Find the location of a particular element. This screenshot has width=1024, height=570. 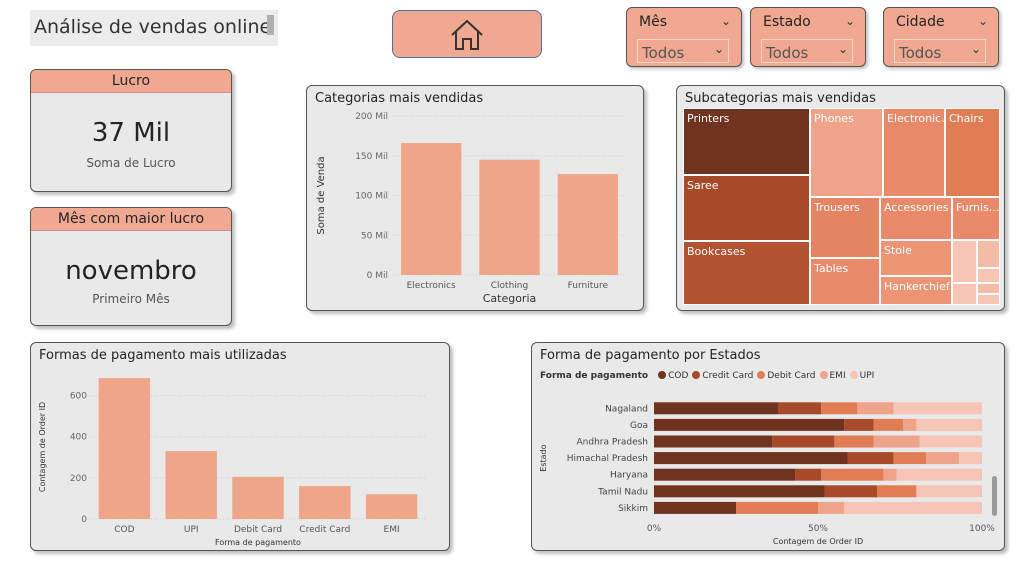

slicer-month-label: Mês is located at coordinates (653, 22).